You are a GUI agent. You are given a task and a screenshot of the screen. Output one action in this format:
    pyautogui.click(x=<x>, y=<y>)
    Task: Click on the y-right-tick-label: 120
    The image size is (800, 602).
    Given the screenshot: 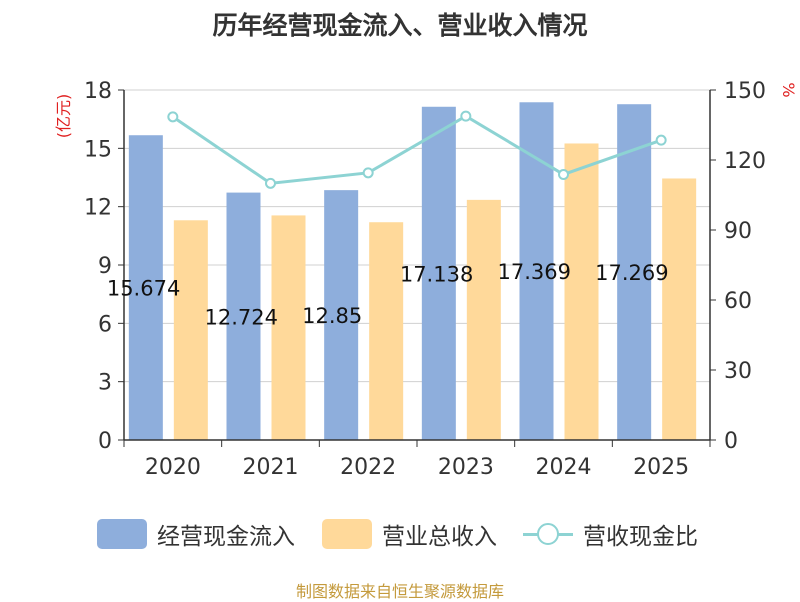 What is the action you would take?
    pyautogui.click(x=745, y=161)
    